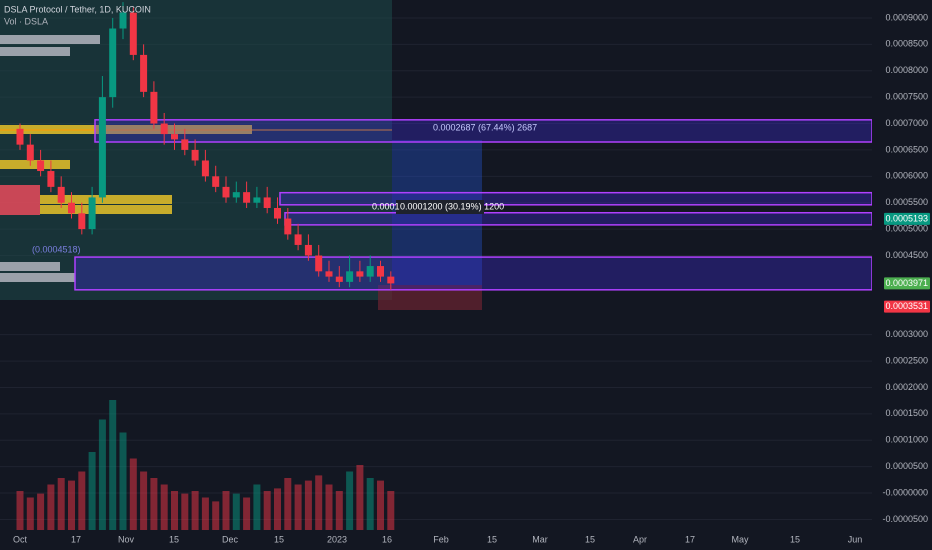  Describe the element at coordinates (906, 387) in the screenshot. I see `y-tick-label: 0.0002000` at that location.